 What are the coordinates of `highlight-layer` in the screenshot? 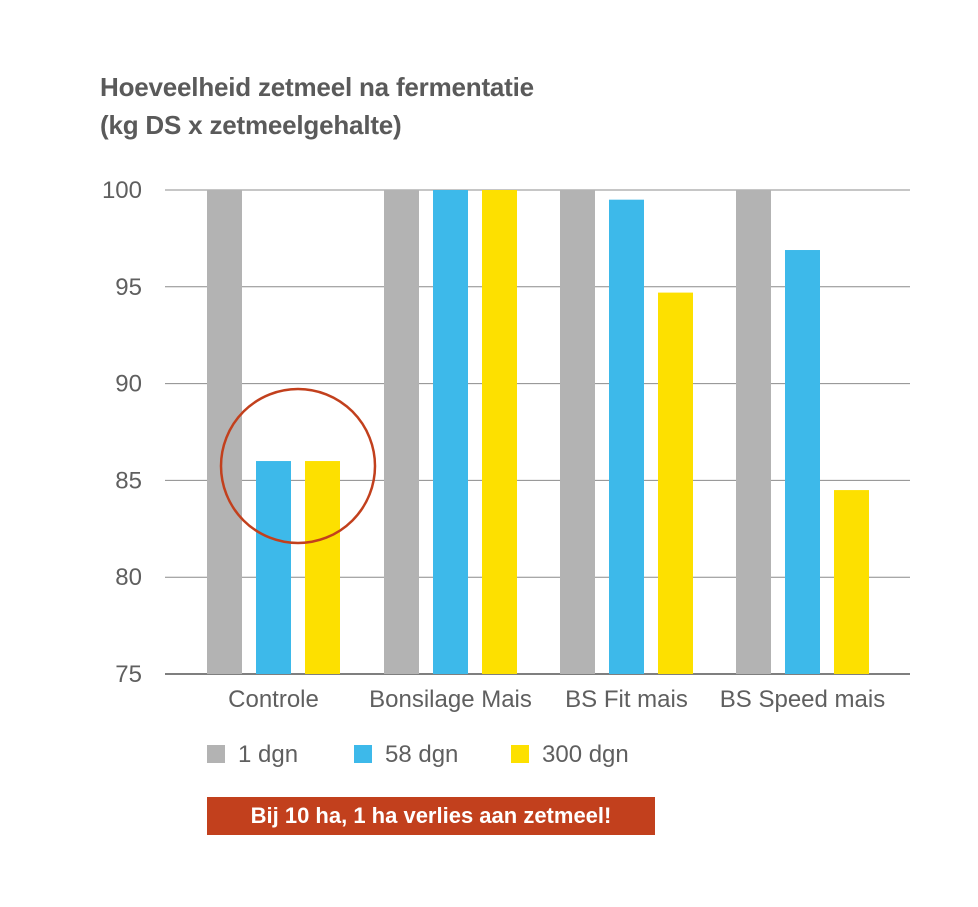 It's located at (298, 466).